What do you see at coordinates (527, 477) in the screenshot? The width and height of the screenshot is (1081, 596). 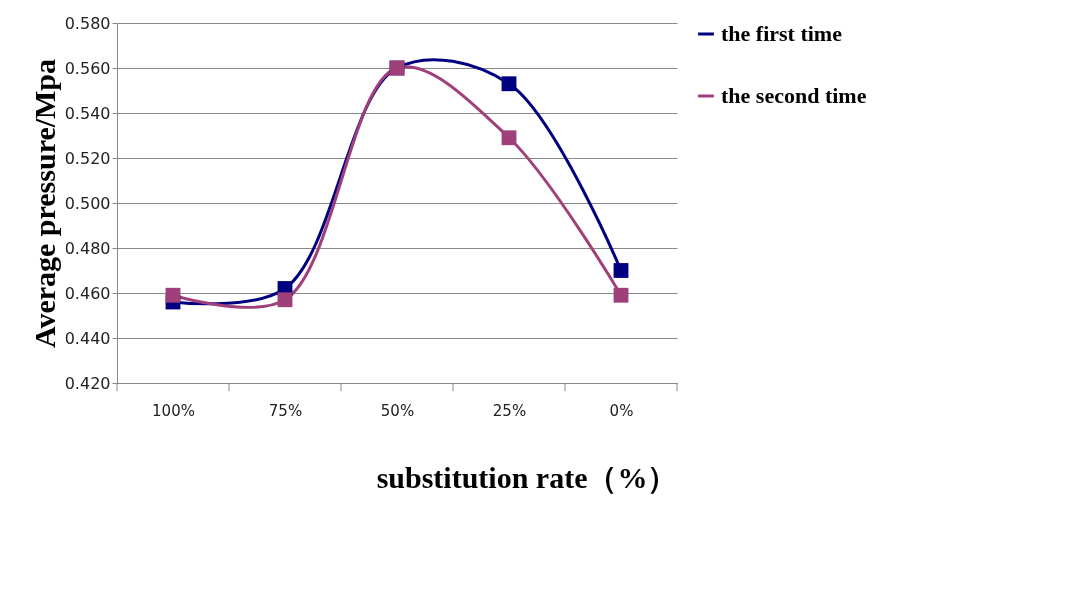 I see `x-axis-title: substitution rate（%）` at bounding box center [527, 477].